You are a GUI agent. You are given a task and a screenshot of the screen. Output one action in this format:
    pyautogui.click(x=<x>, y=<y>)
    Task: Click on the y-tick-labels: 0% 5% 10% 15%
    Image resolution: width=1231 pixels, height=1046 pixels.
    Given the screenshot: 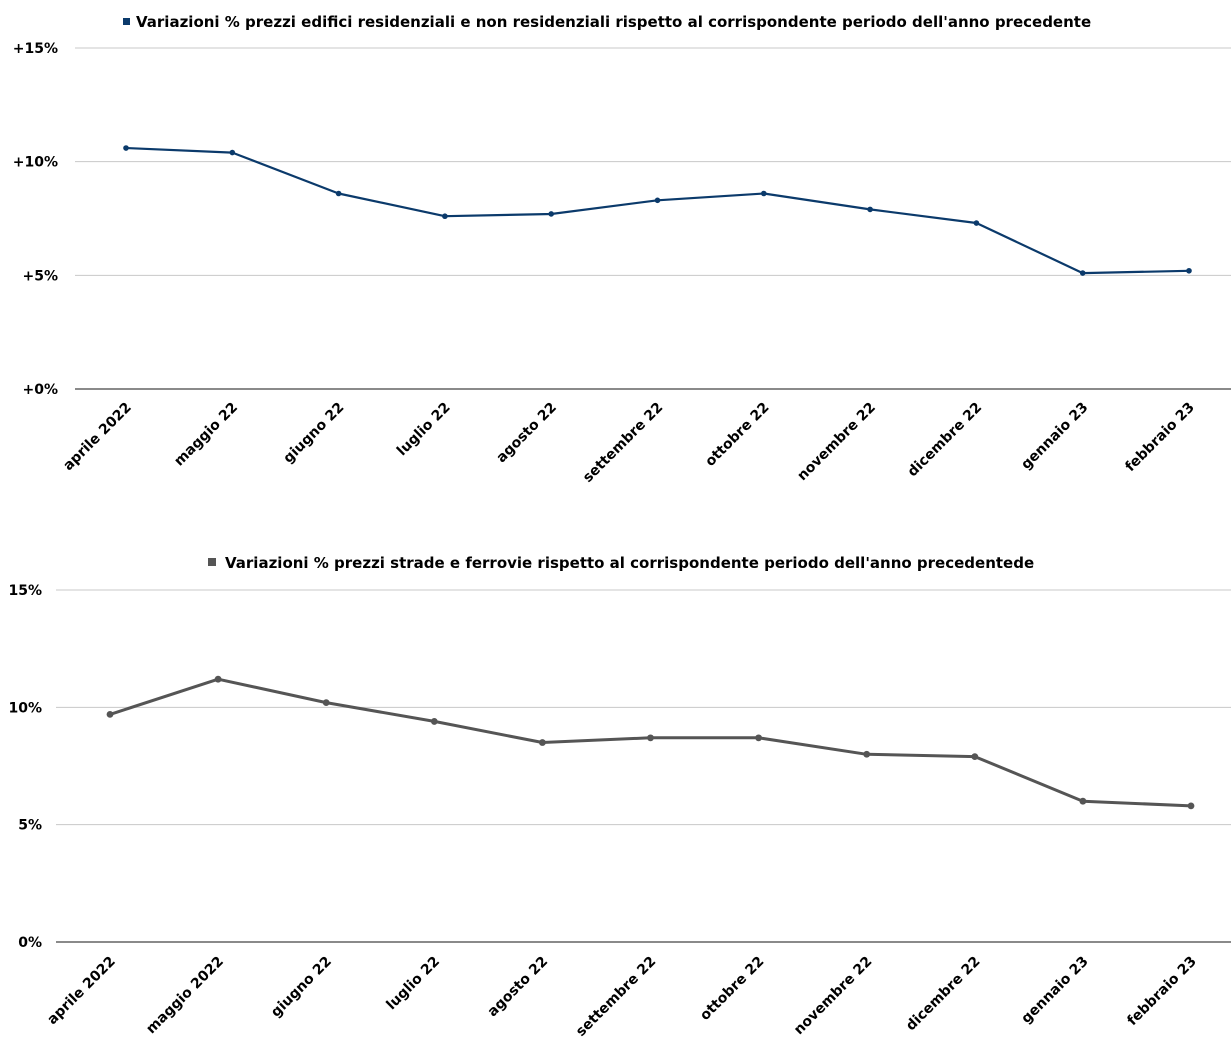 What is the action you would take?
    pyautogui.click(x=25, y=767)
    